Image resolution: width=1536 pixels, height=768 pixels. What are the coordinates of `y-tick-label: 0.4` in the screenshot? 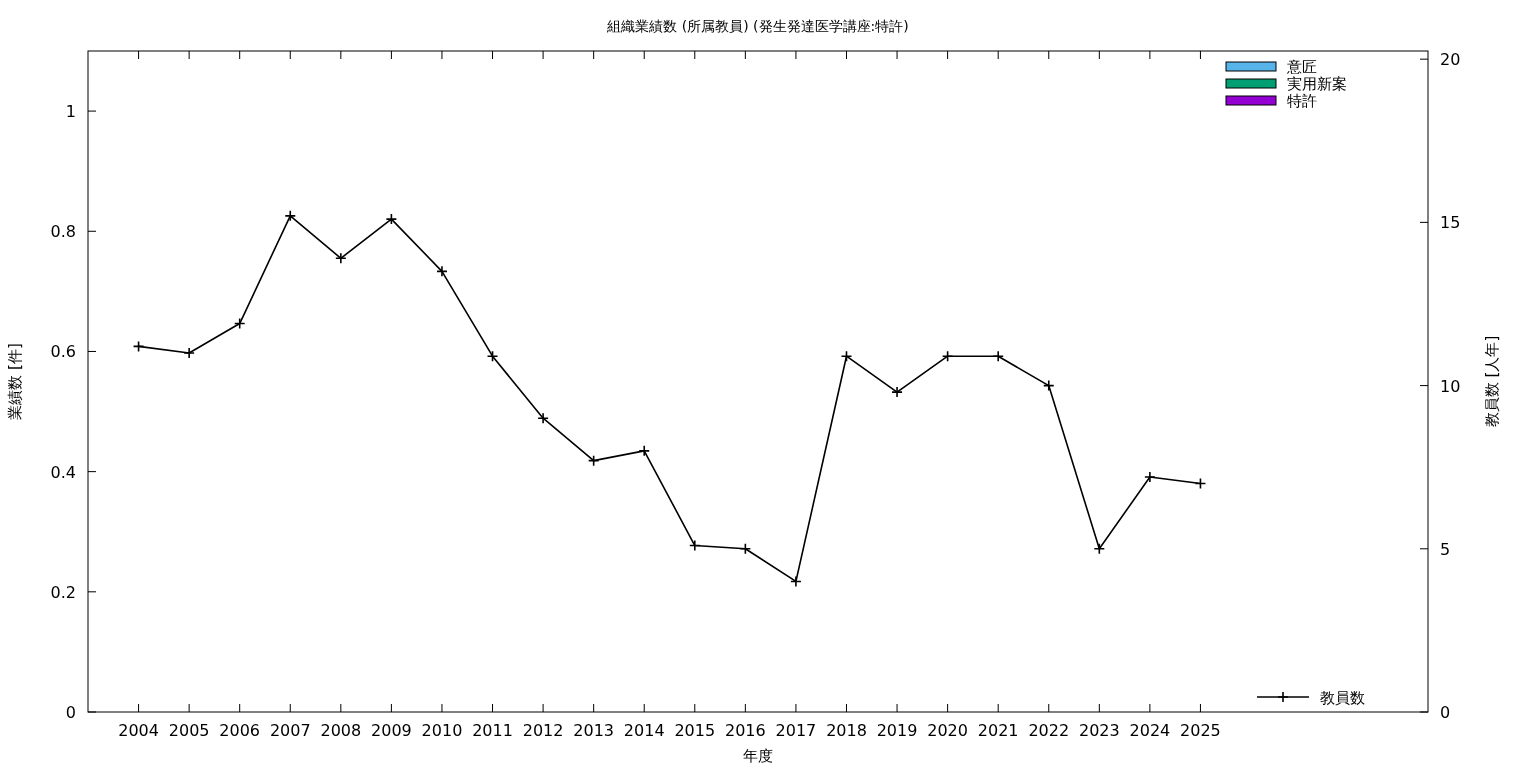 It's located at (63, 472).